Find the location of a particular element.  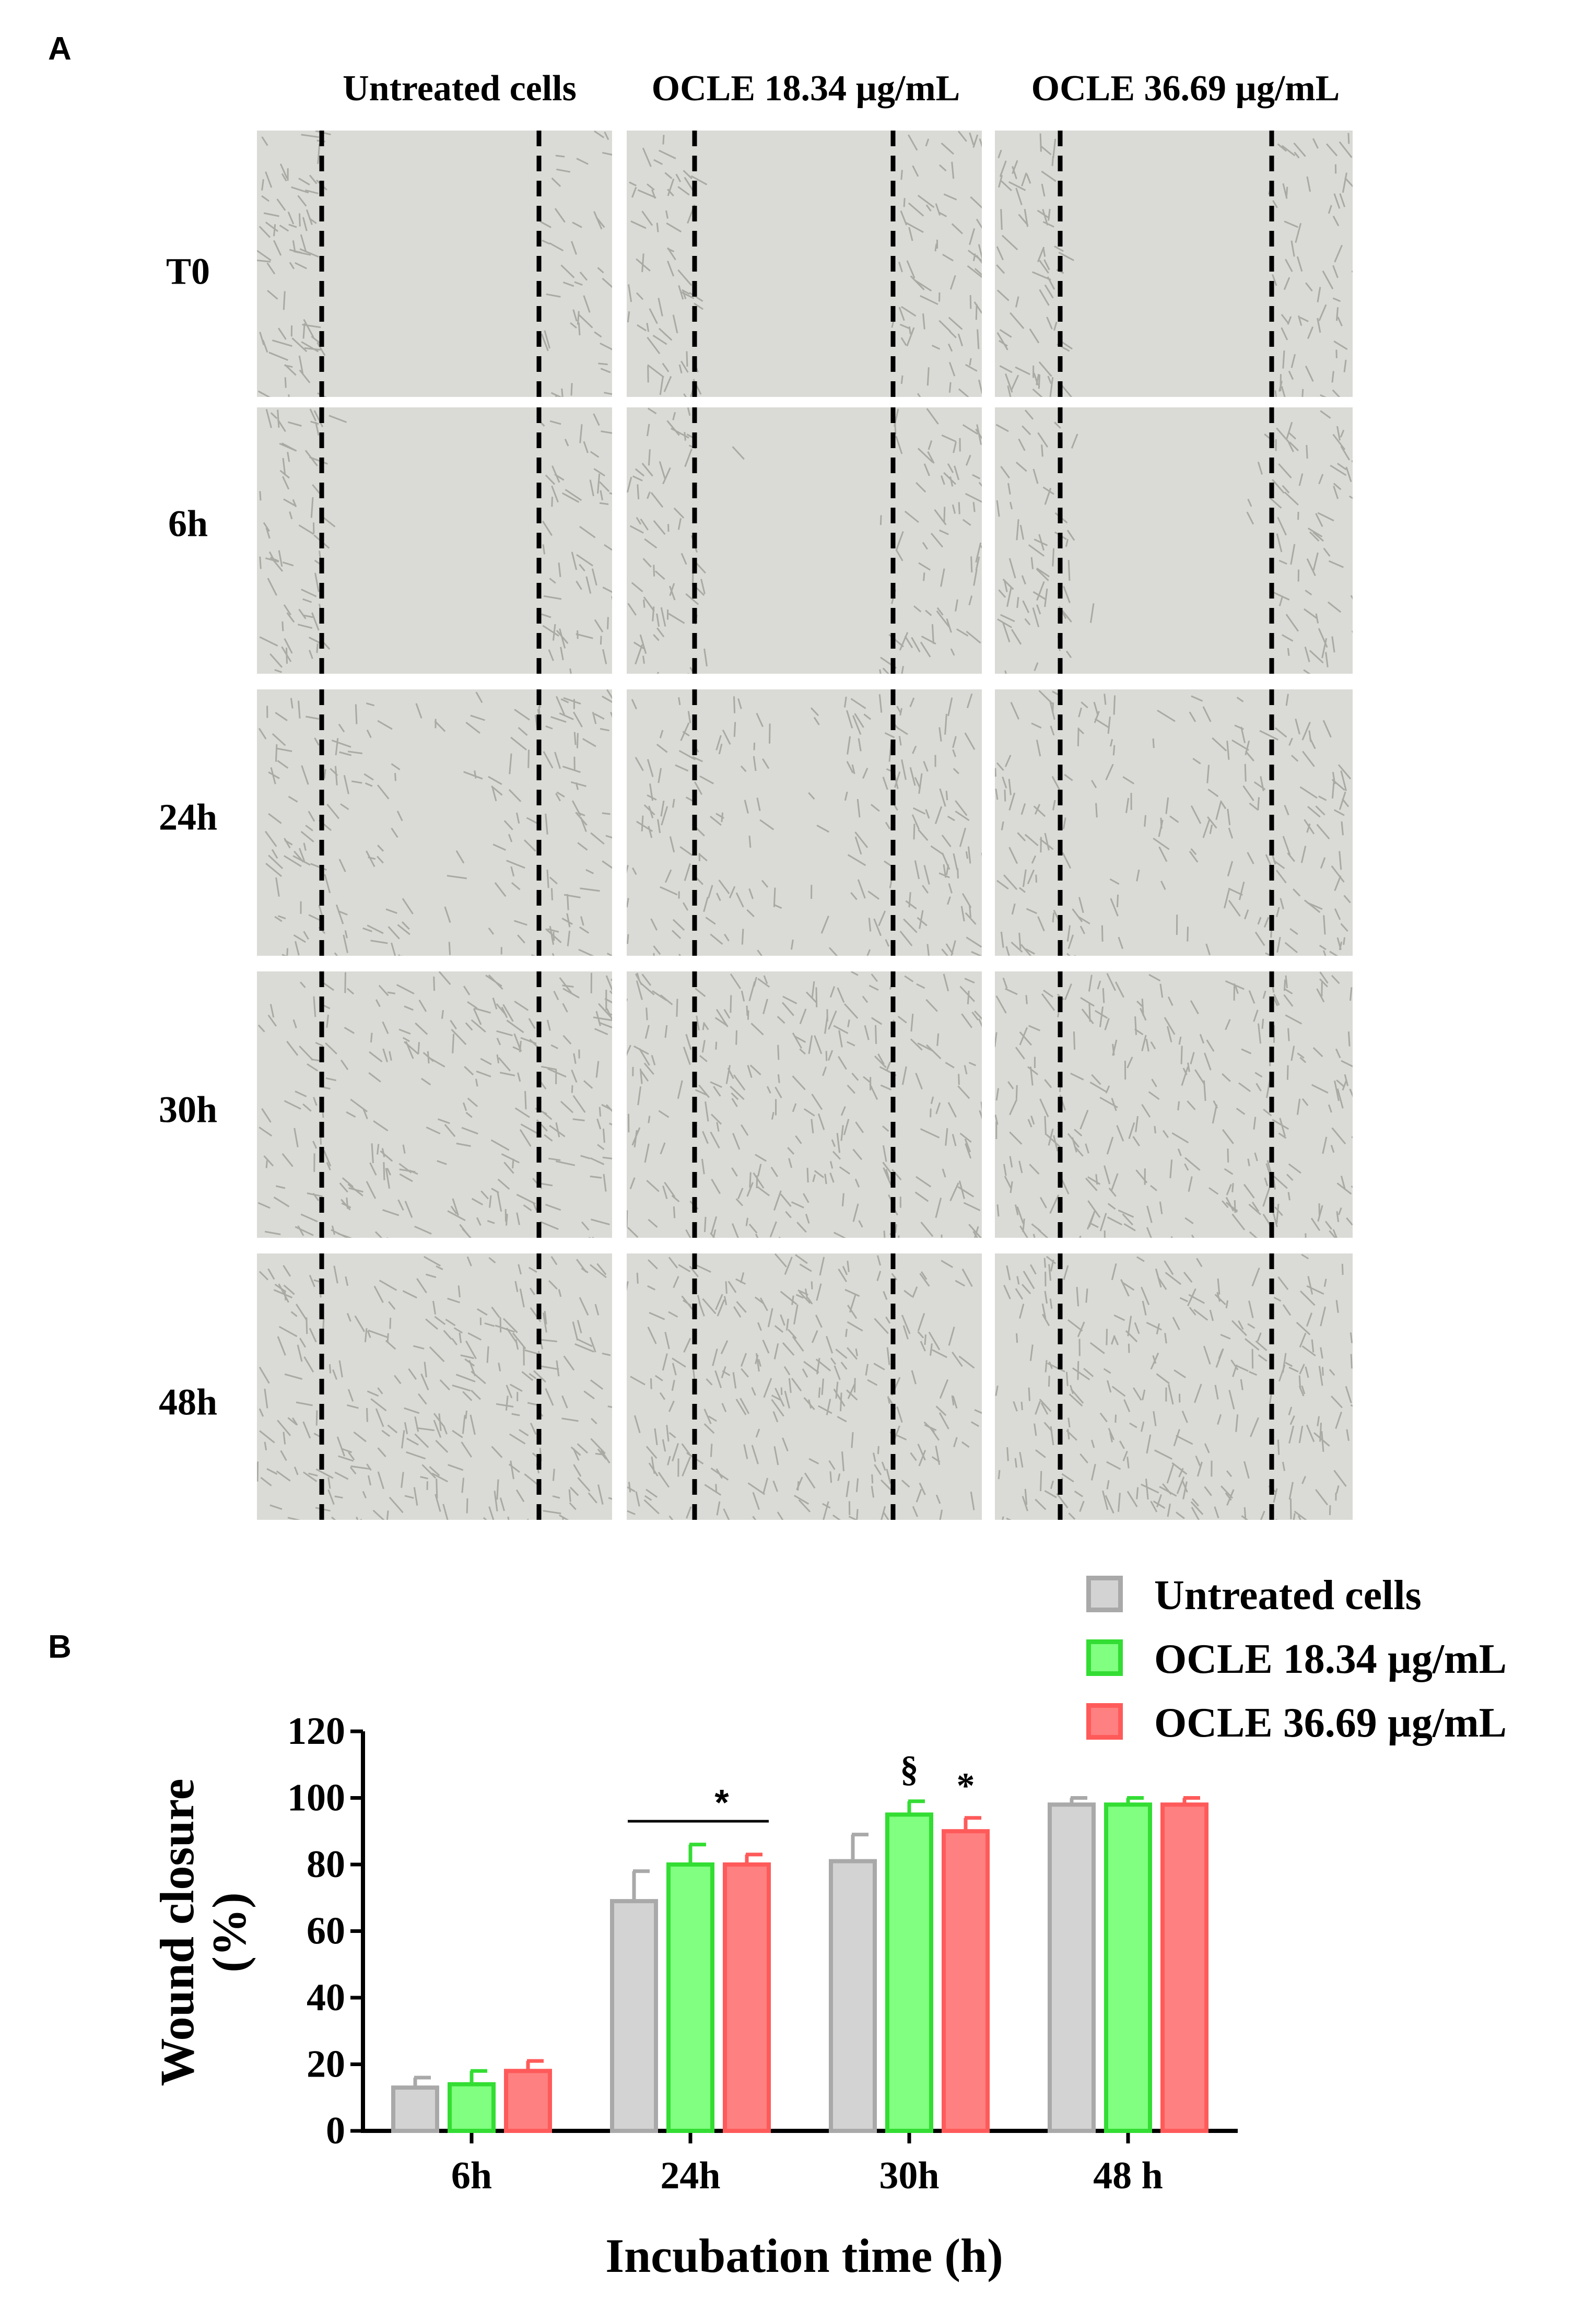

bar is located at coordinates (634, 2016).